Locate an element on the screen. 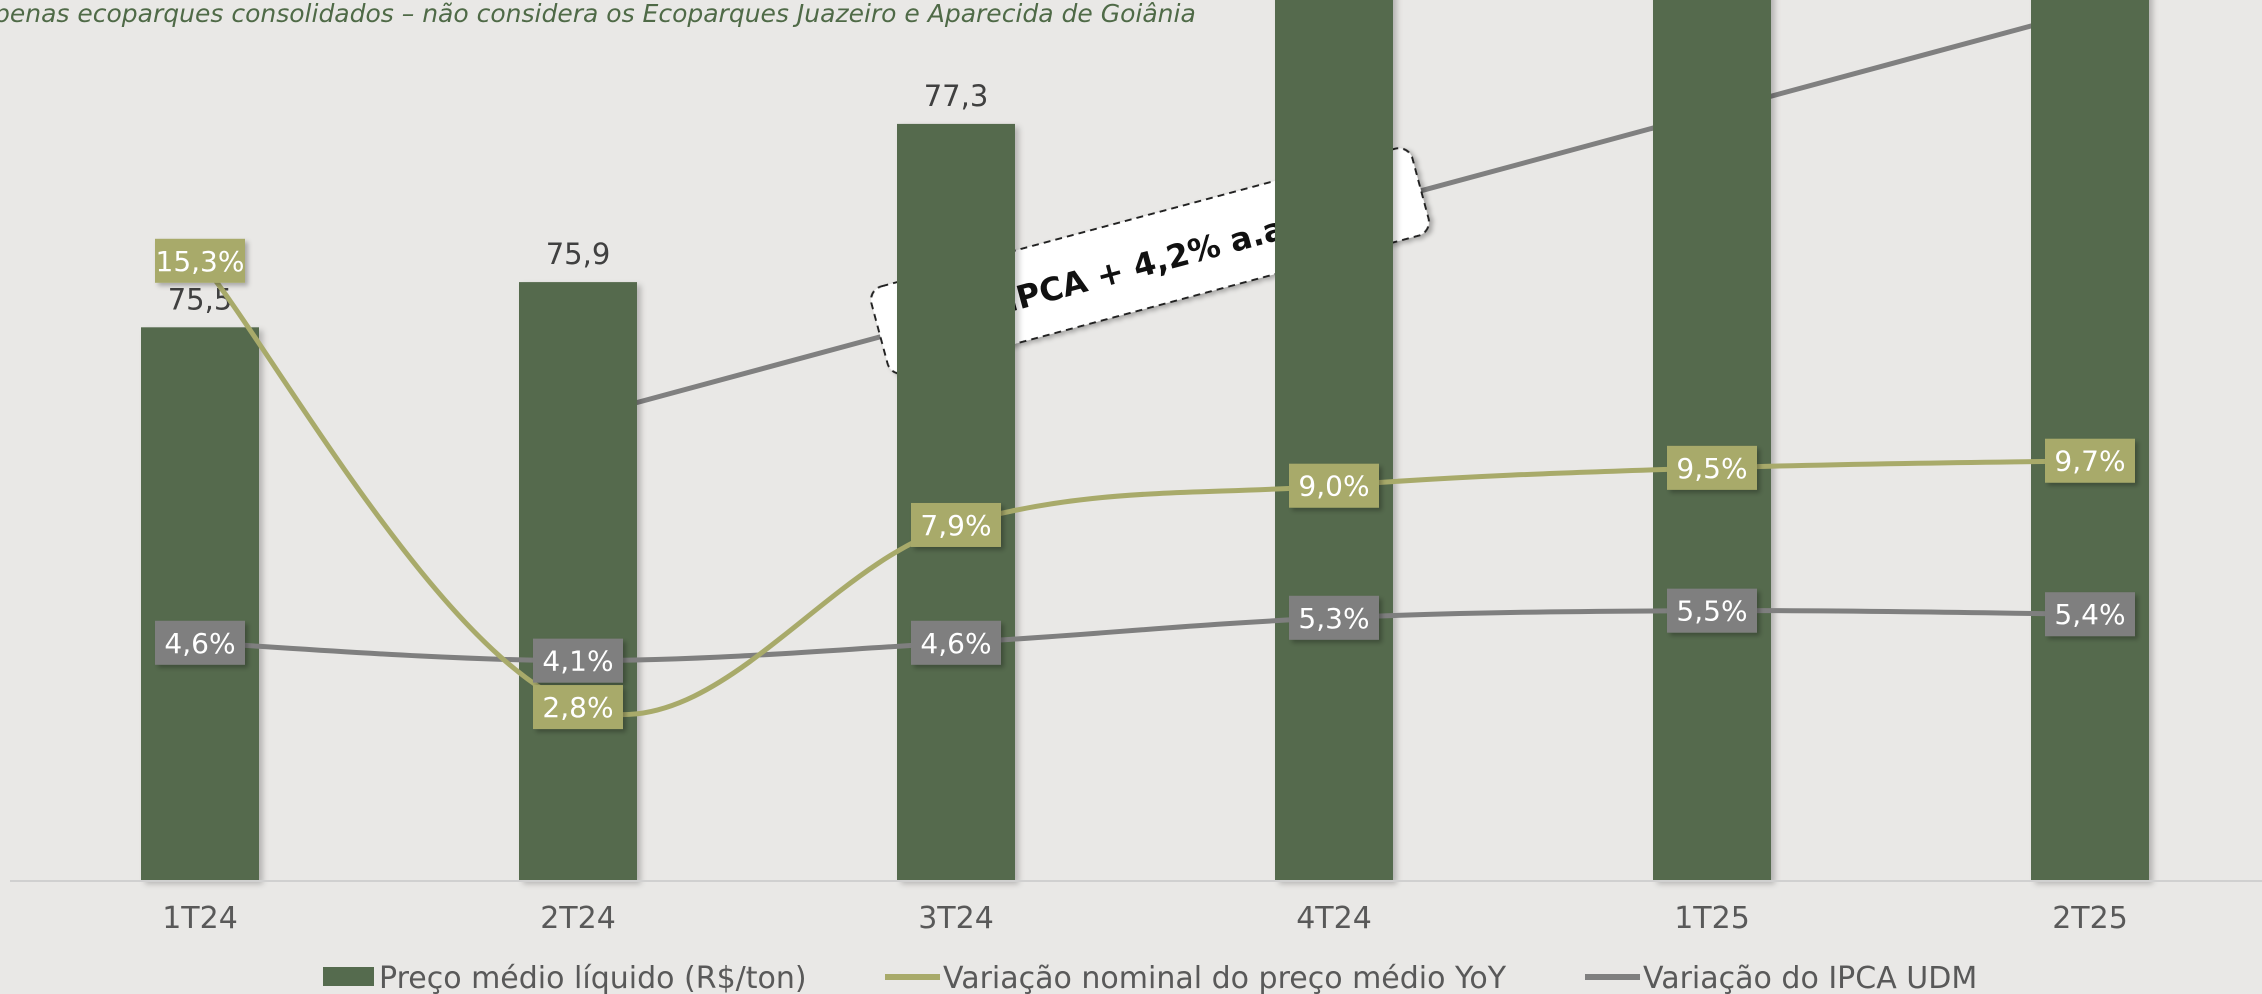 The height and width of the screenshot is (994, 2262). bar-2T24 is located at coordinates (578, 582).